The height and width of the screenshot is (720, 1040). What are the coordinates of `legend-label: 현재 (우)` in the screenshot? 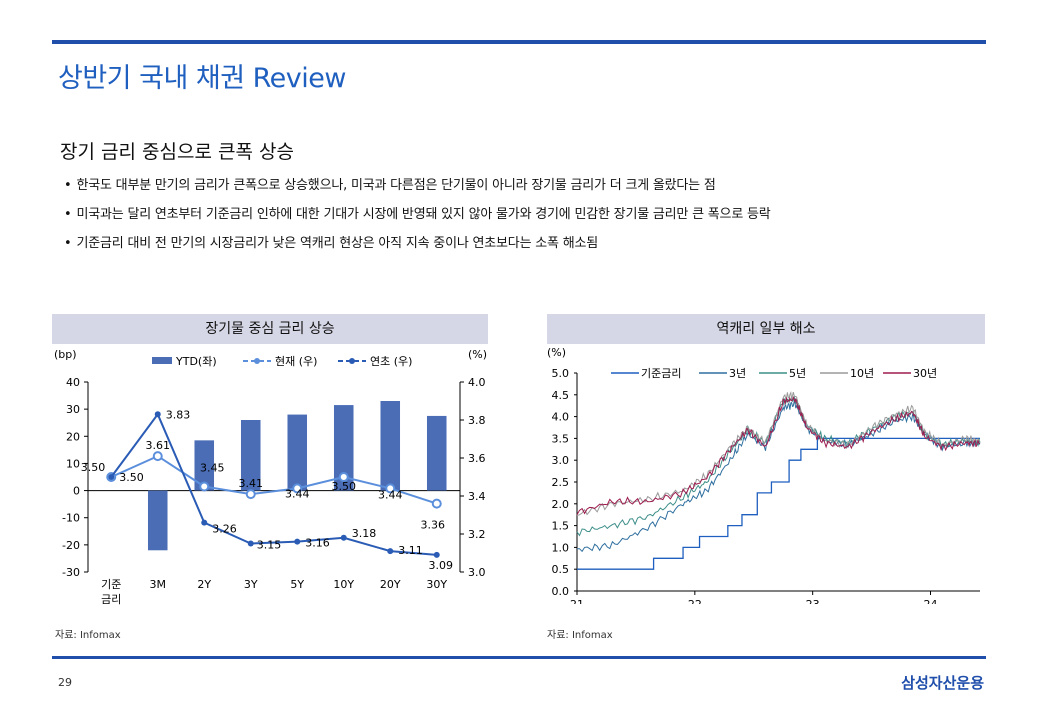 It's located at (296, 361).